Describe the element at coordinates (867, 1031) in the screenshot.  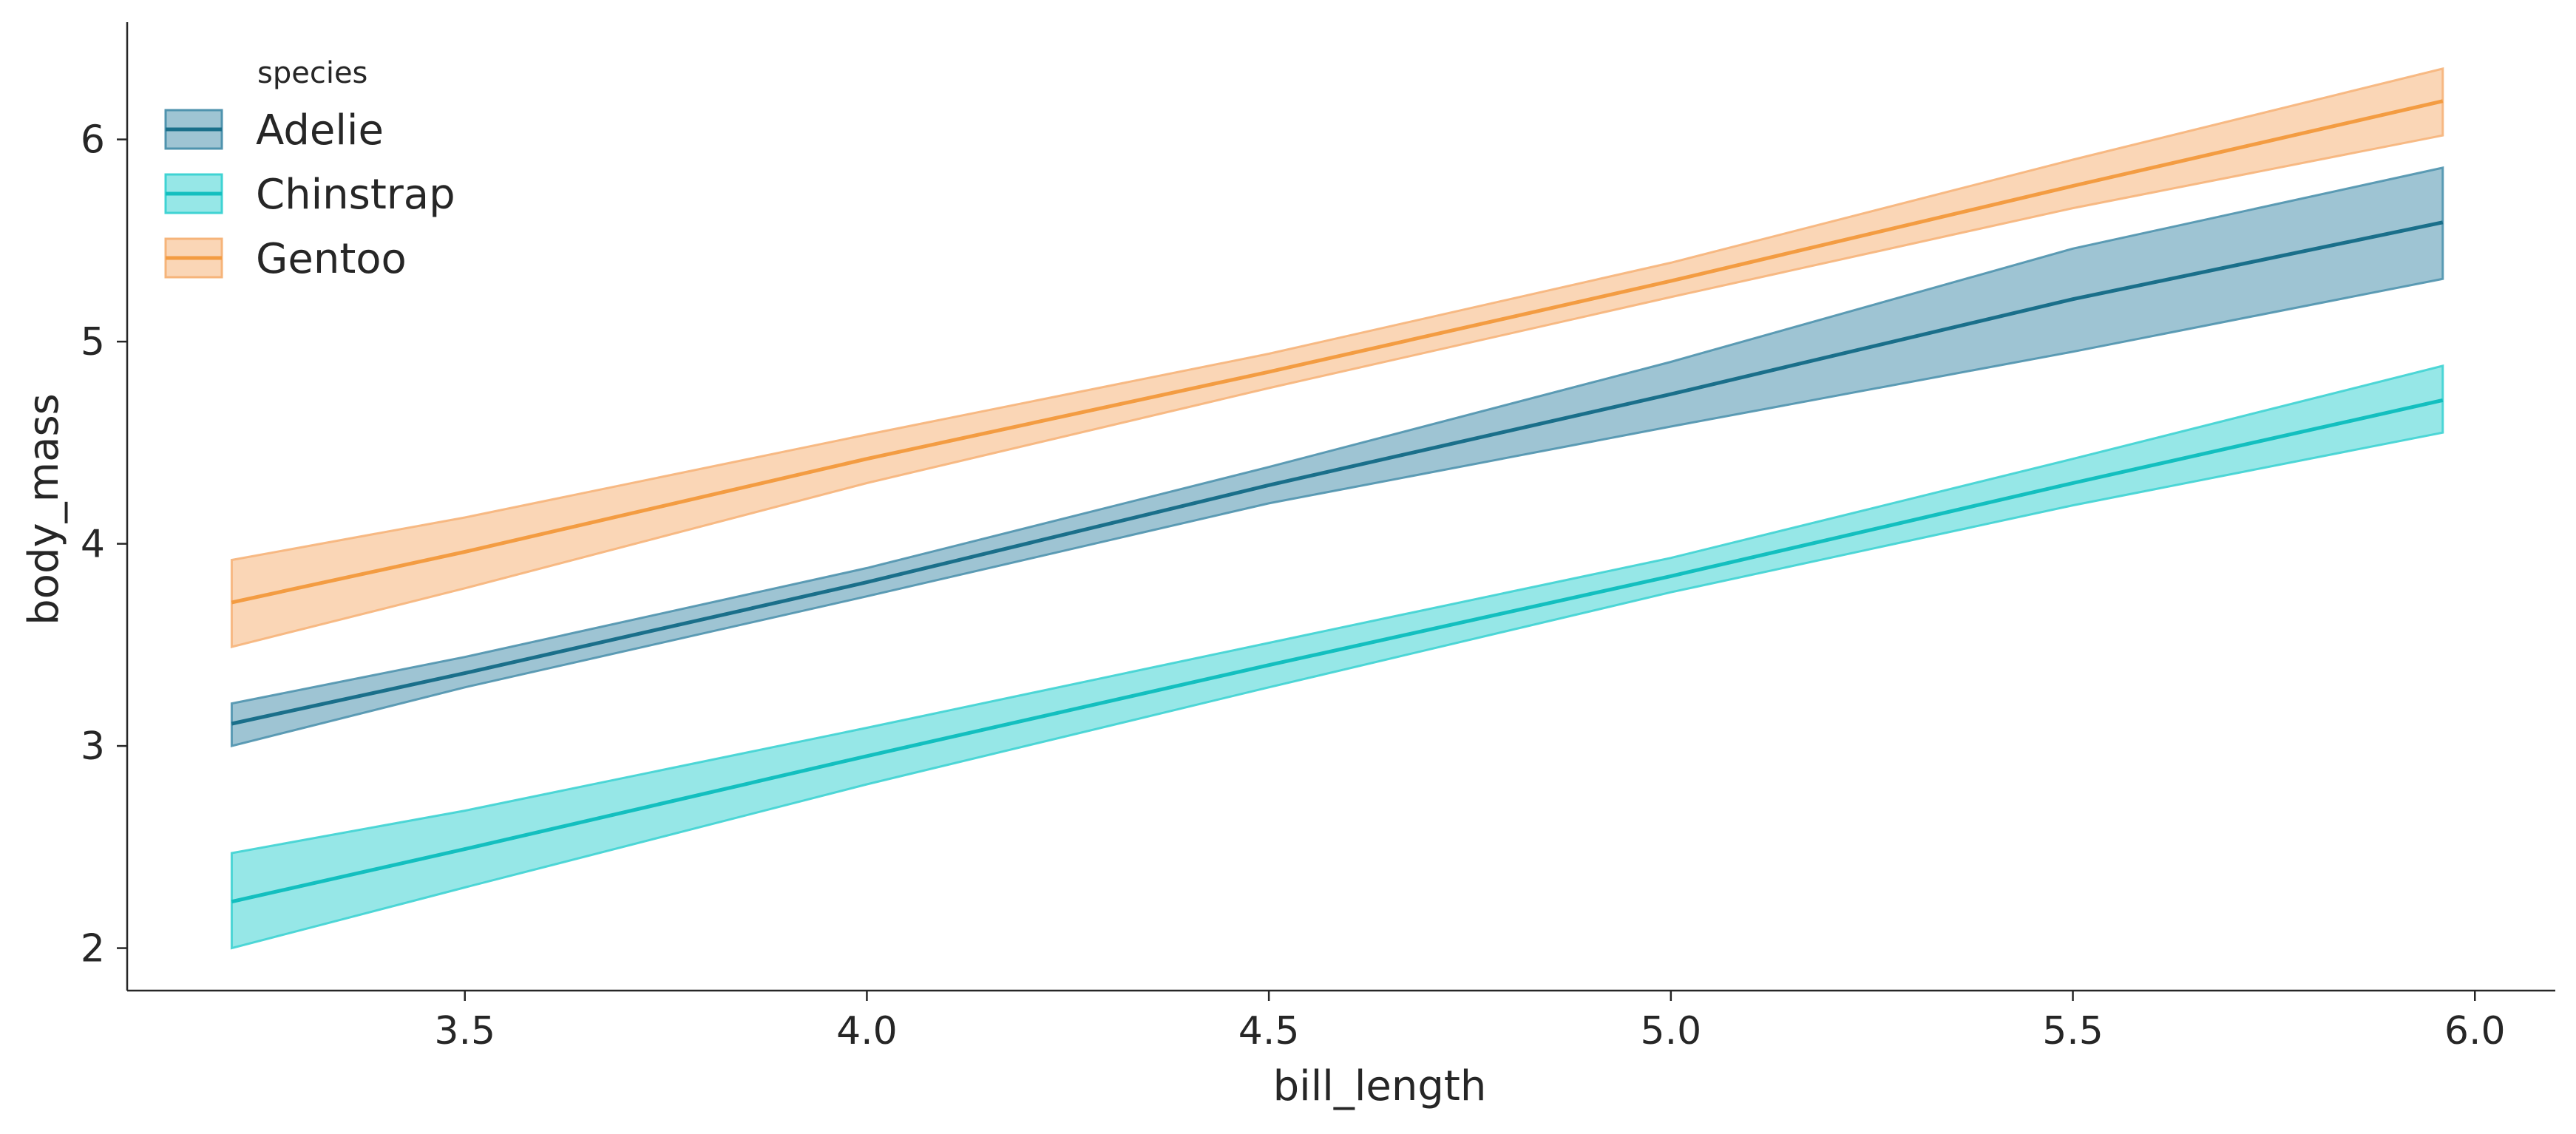
I see `x-tick-label: 4.0` at that location.